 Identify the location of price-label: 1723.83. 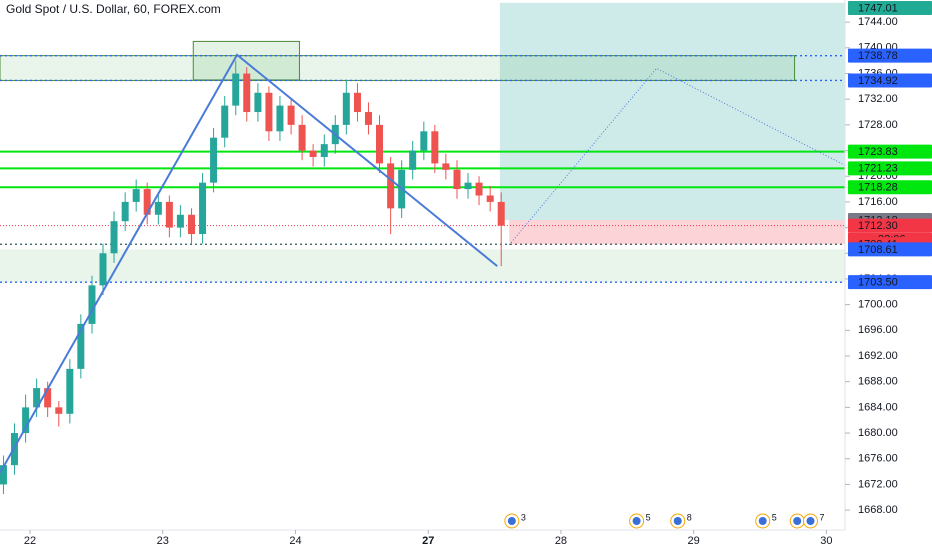
(878, 152).